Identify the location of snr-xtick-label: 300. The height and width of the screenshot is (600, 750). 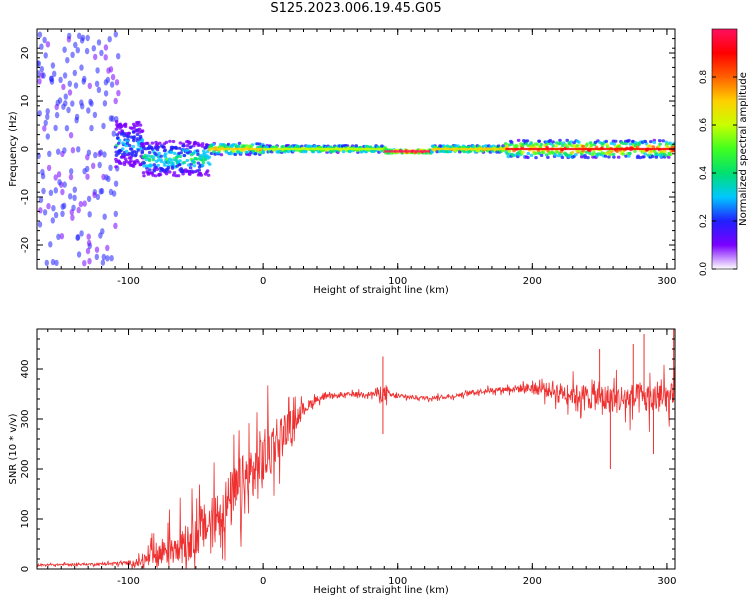
(666, 581).